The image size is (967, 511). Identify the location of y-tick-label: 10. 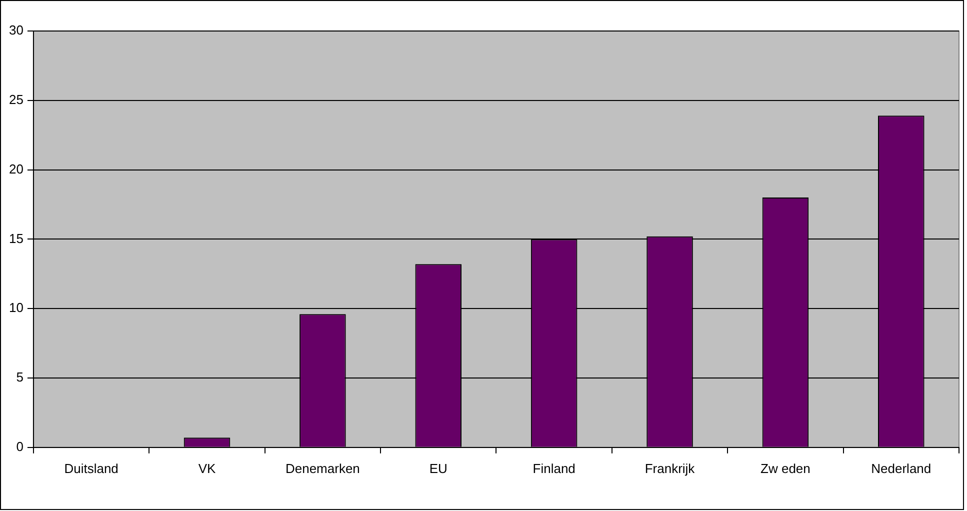
(16, 308).